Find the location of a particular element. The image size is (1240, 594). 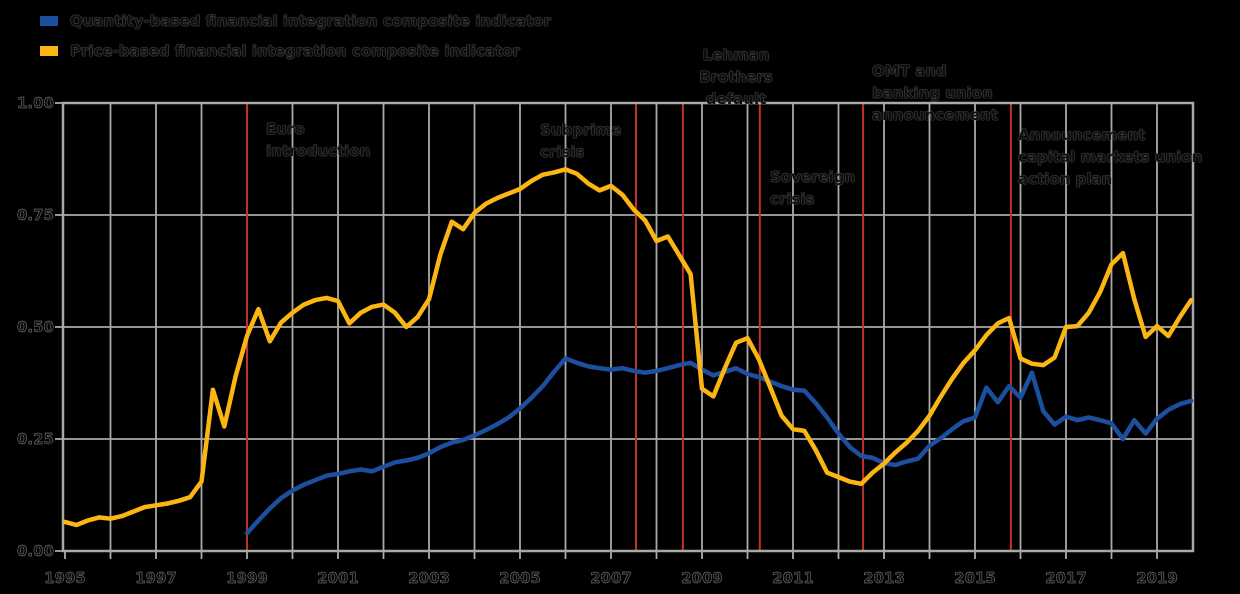

annotation-line: Brothers is located at coordinates (736, 77).